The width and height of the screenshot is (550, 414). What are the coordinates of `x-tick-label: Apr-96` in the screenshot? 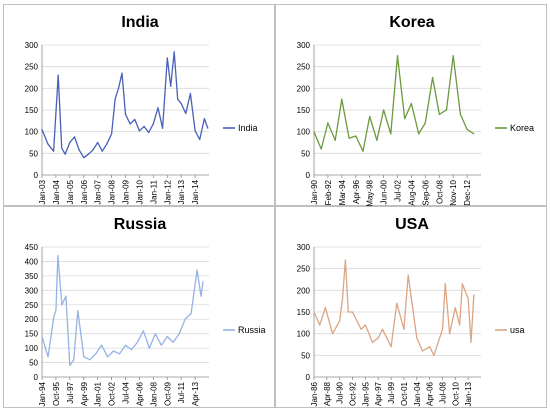 It's located at (356, 191).